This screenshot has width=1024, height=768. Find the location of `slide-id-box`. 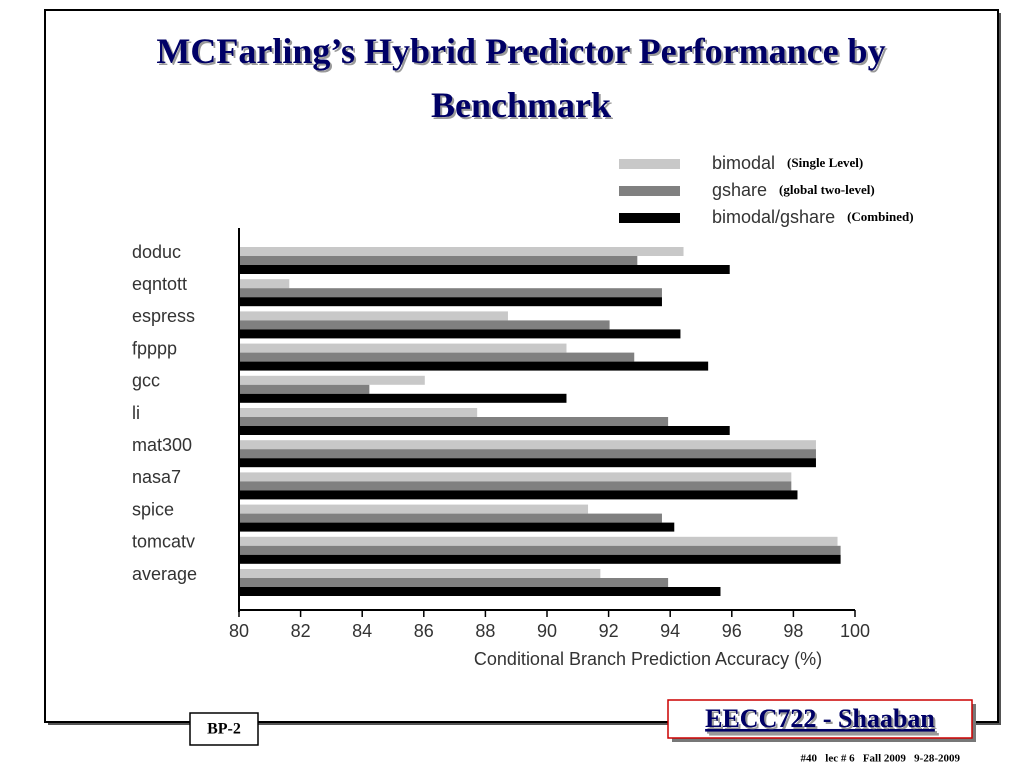

slide-id-box is located at coordinates (224, 729).